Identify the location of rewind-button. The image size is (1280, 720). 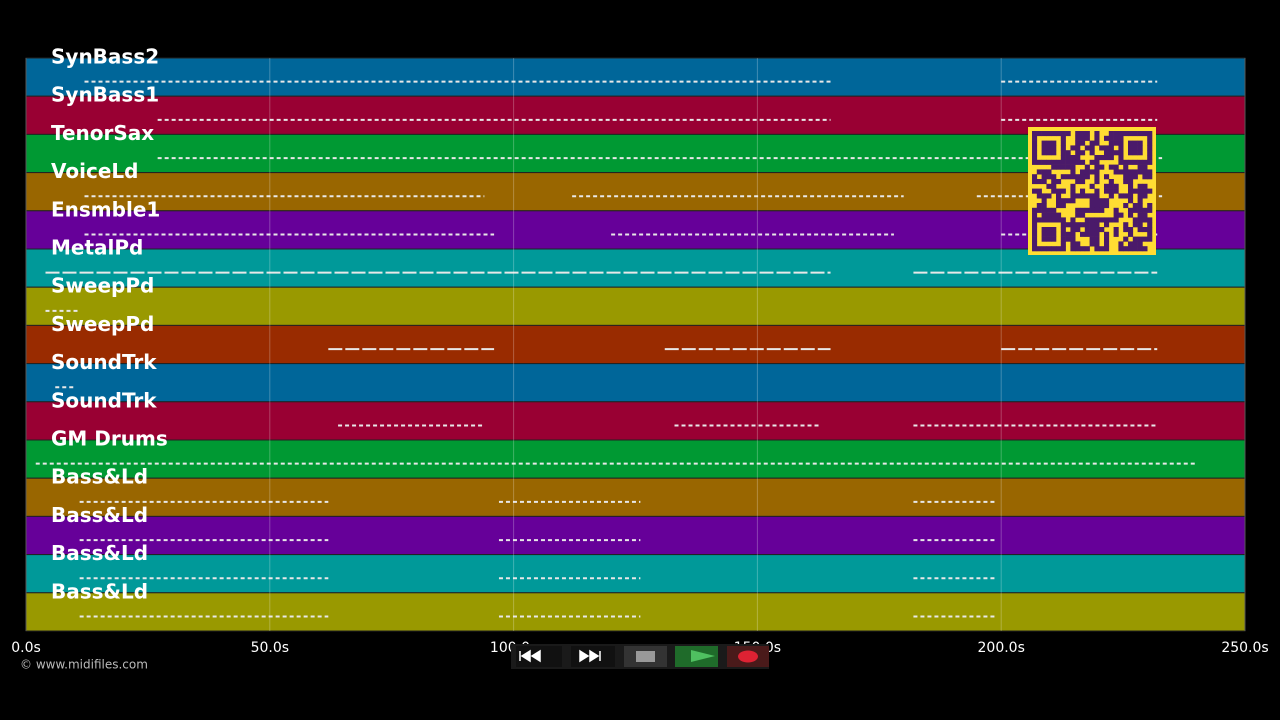
(539, 656).